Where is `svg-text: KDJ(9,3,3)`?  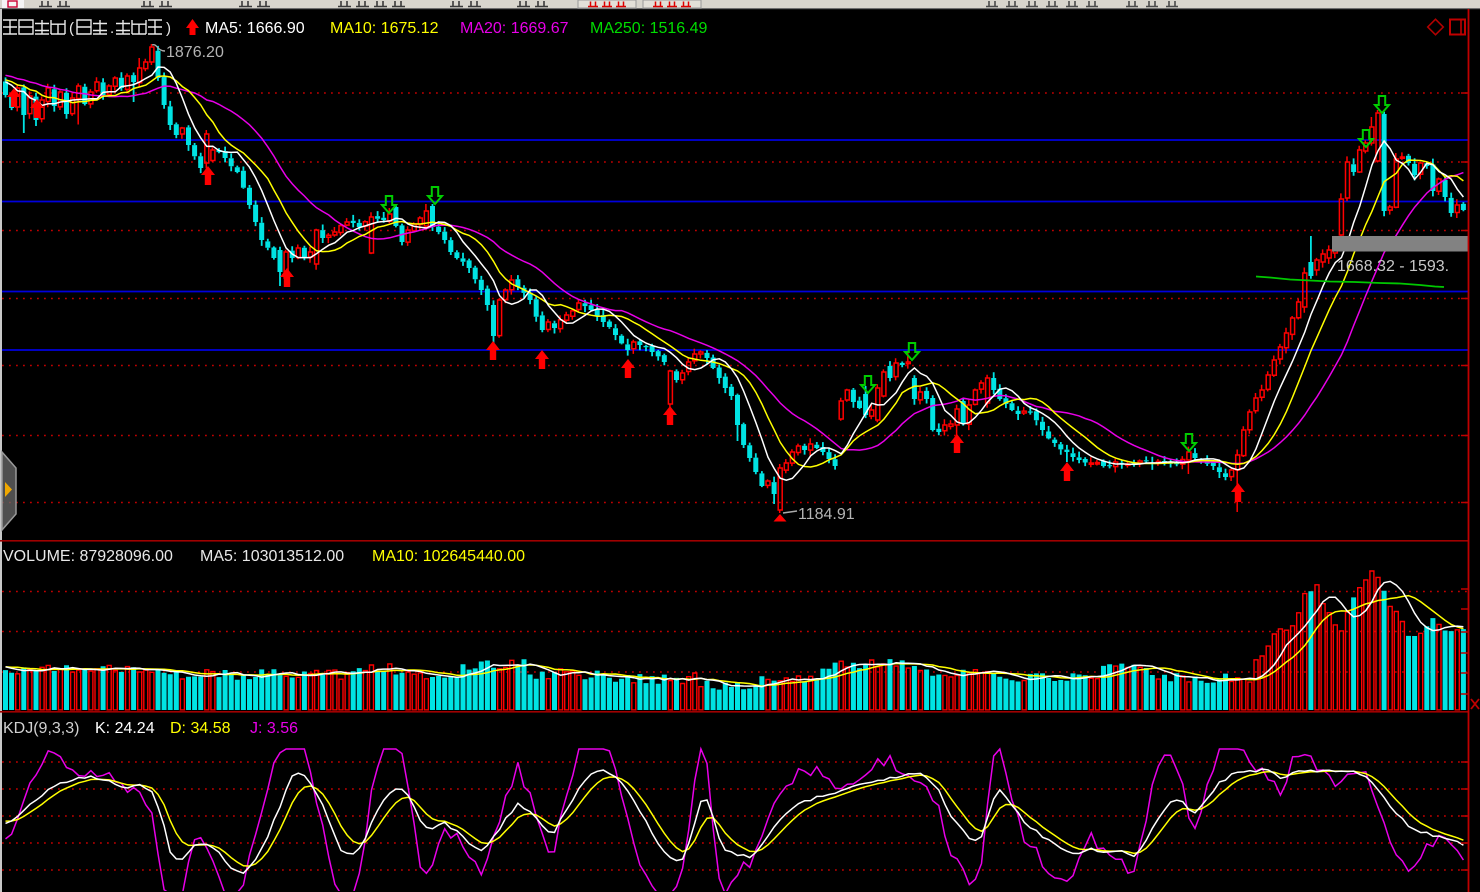
svg-text: KDJ(9,3,3) is located at coordinates (41, 728).